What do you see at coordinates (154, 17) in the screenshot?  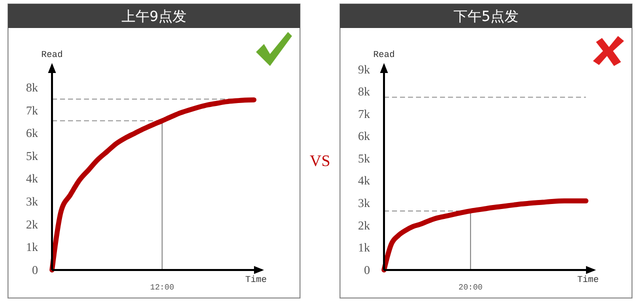 I see `chart-title: 上午9点发` at bounding box center [154, 17].